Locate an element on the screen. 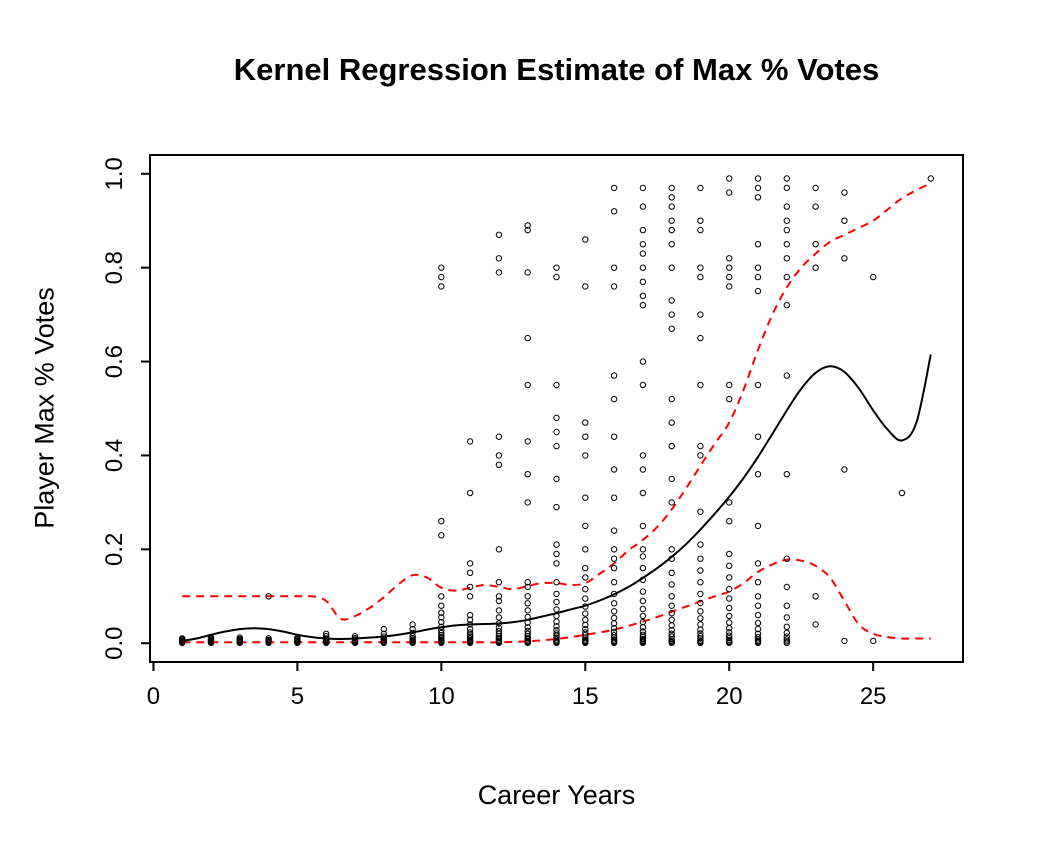 The width and height of the screenshot is (1046, 858). y-axis-title: Player Max % Votes is located at coordinates (44, 408).